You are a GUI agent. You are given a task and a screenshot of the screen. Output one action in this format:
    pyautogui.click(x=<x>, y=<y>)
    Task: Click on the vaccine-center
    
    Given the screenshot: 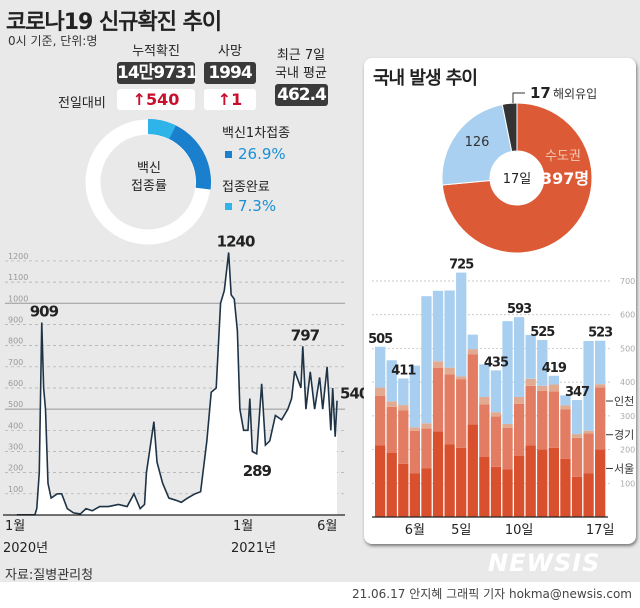 What is the action you would take?
    pyautogui.click(x=148, y=182)
    